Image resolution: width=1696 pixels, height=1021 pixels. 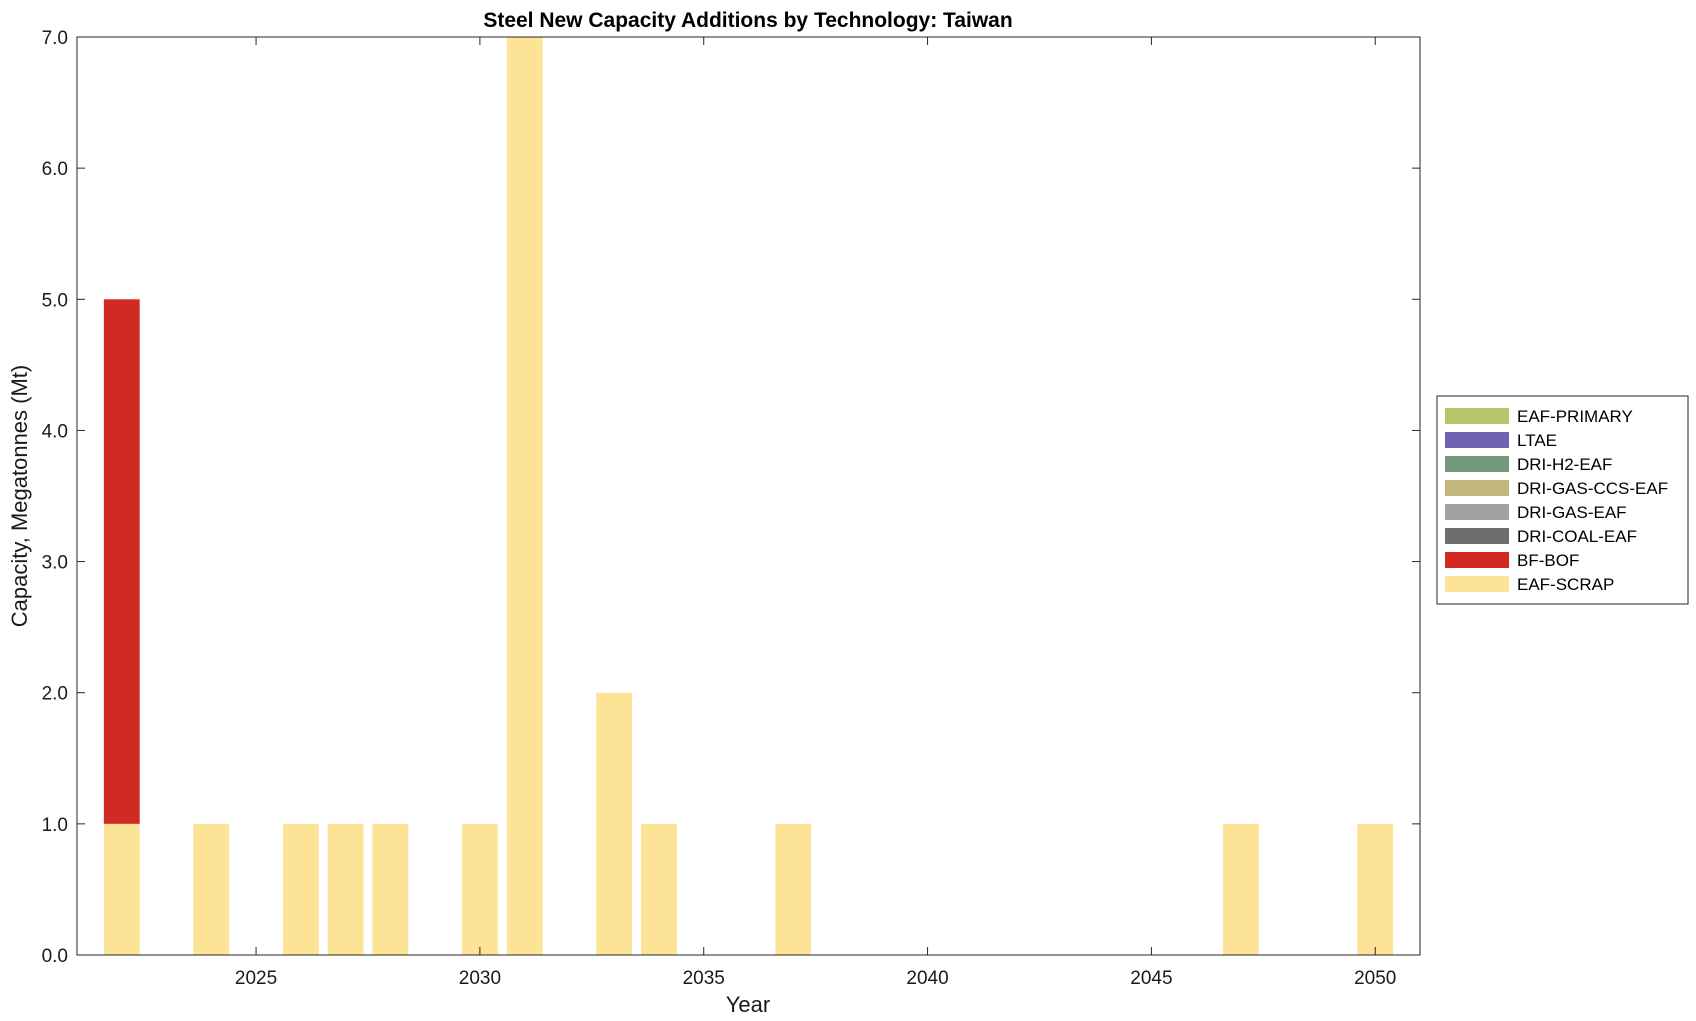 What do you see at coordinates (55, 38) in the screenshot?
I see `y-tick-label-7: 7.0` at bounding box center [55, 38].